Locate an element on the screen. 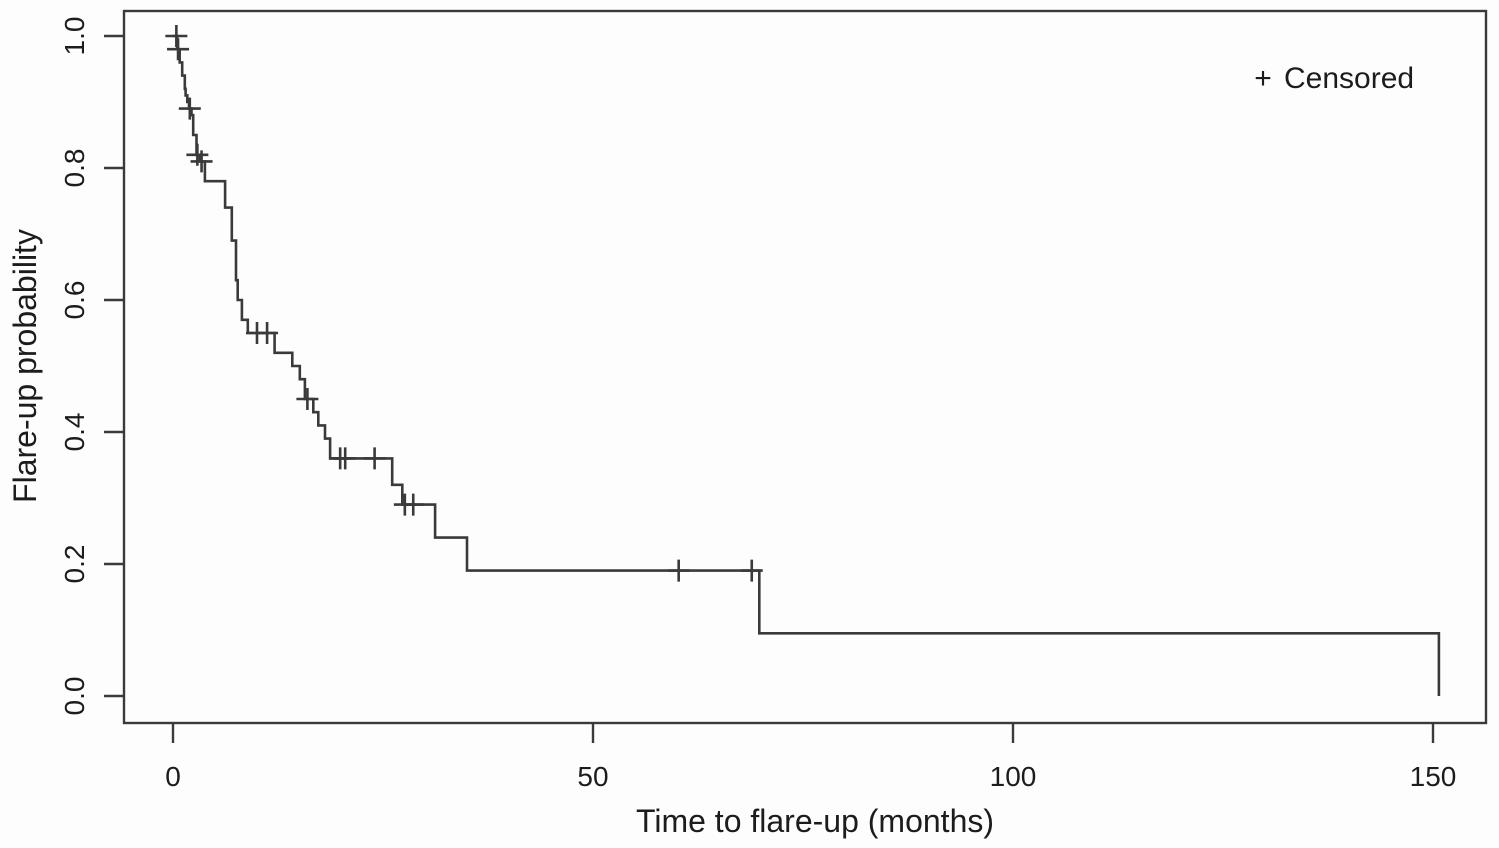  x-axis-ticks: 0 50 100 150 is located at coordinates (810, 757).